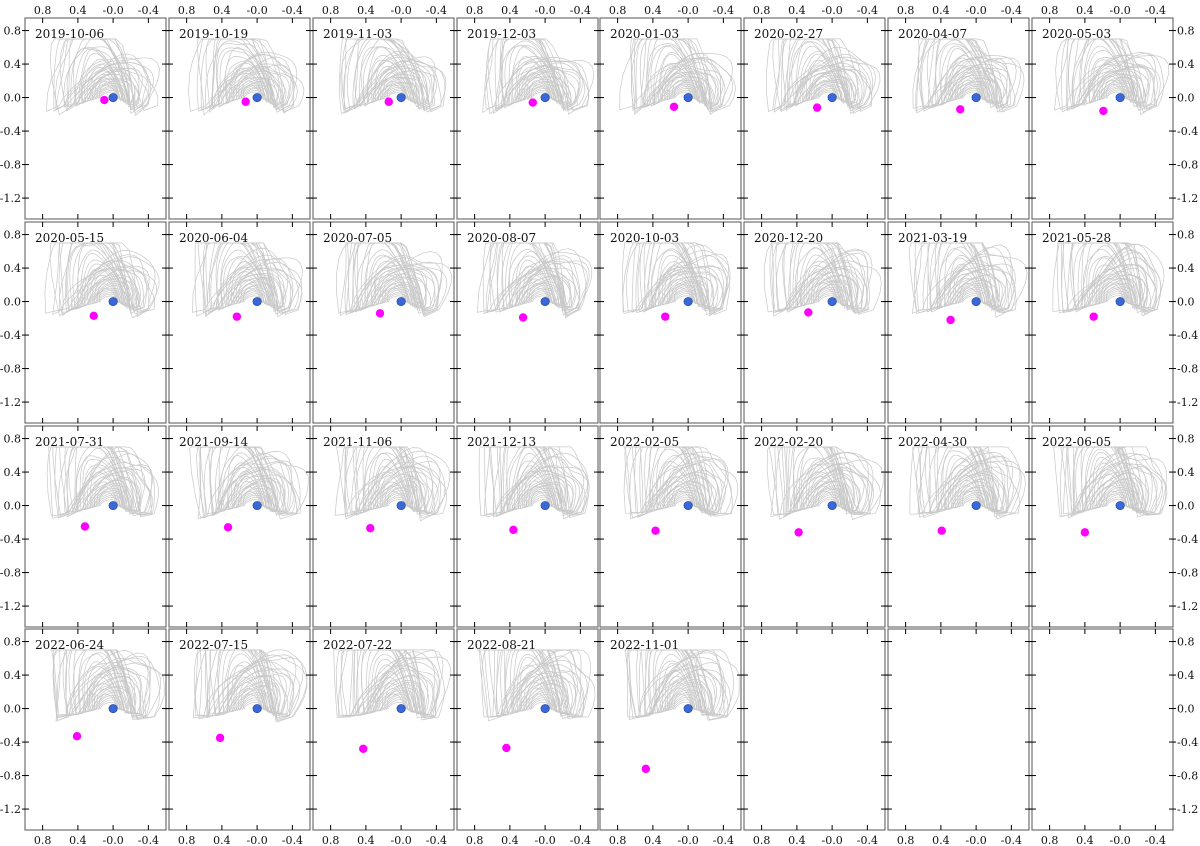 The image size is (1200, 846). What do you see at coordinates (70, 645) in the screenshot?
I see `epoch-date-label: 2022-06-24` at bounding box center [70, 645].